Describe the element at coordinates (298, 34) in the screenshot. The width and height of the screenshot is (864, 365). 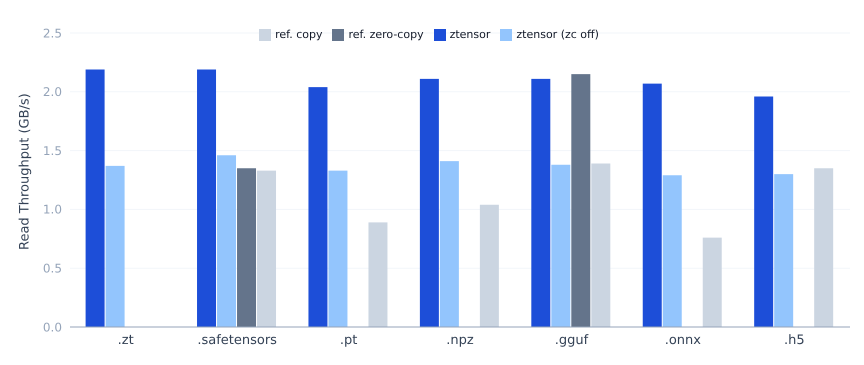
I see `legend-label: ref. copy` at that location.